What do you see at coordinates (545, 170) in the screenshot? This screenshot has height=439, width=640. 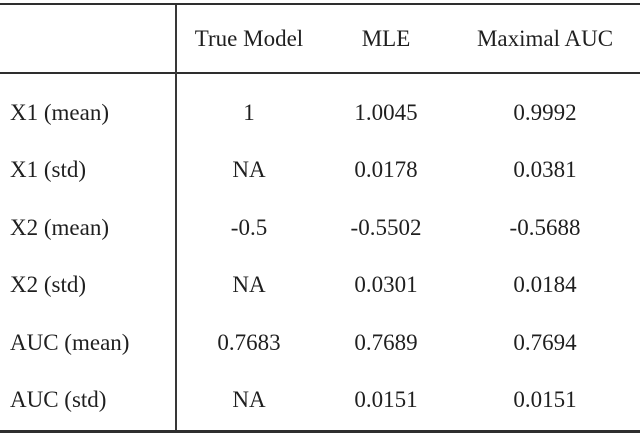 I see `cell-value: 0.0381` at bounding box center [545, 170].